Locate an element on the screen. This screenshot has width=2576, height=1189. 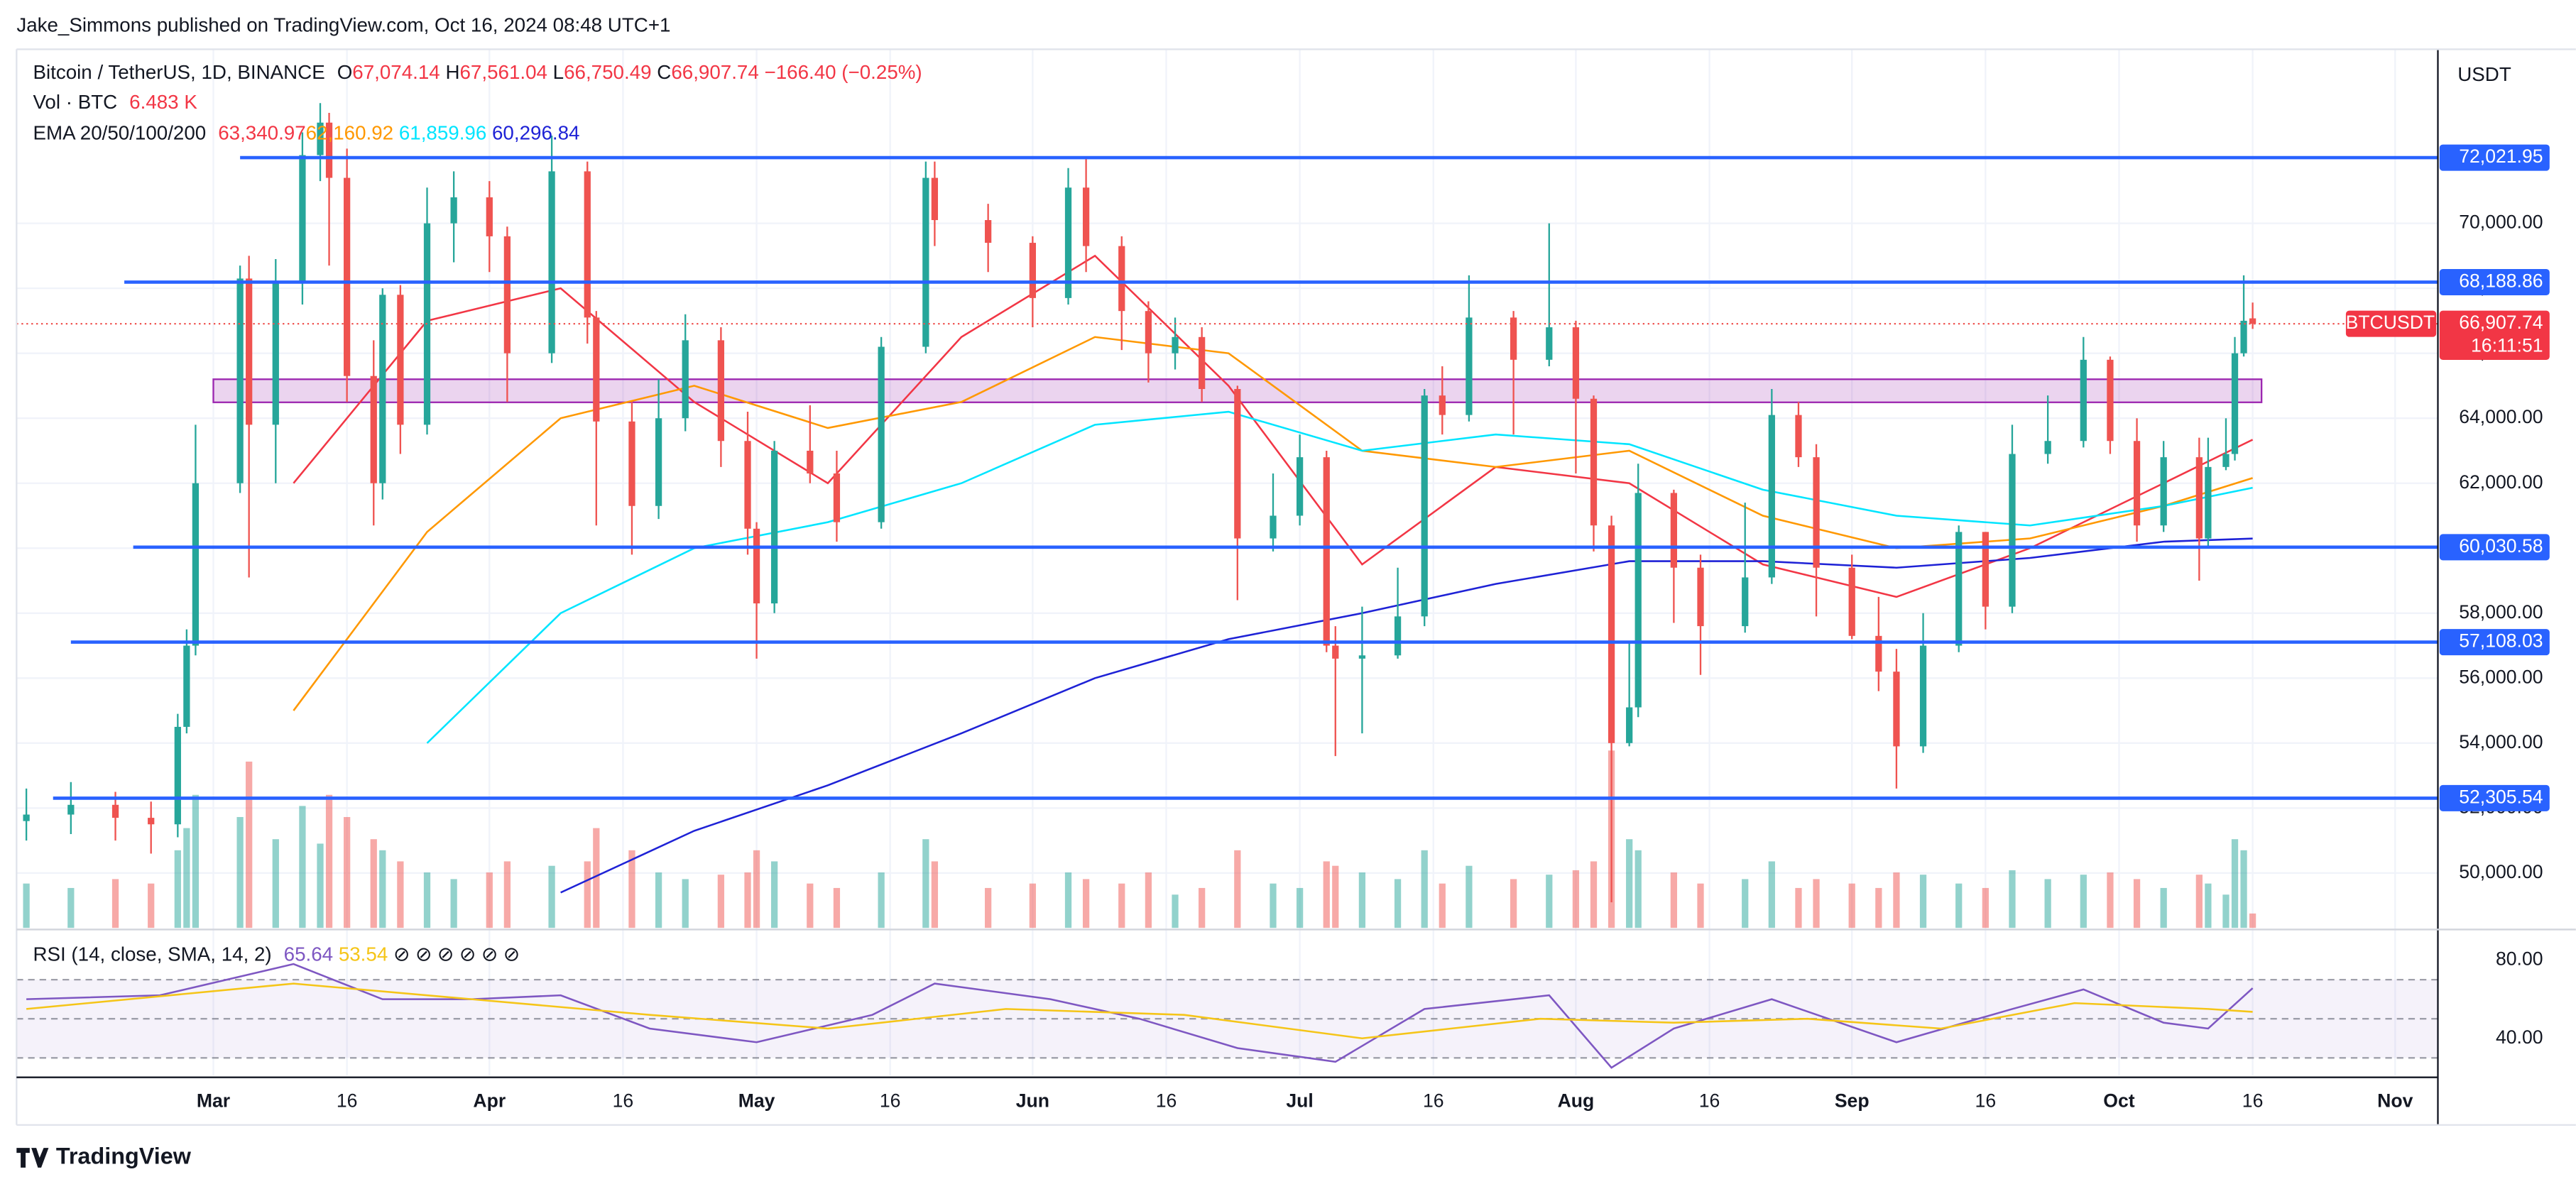
rsi-sma-value: 53.54 is located at coordinates (363, 954).